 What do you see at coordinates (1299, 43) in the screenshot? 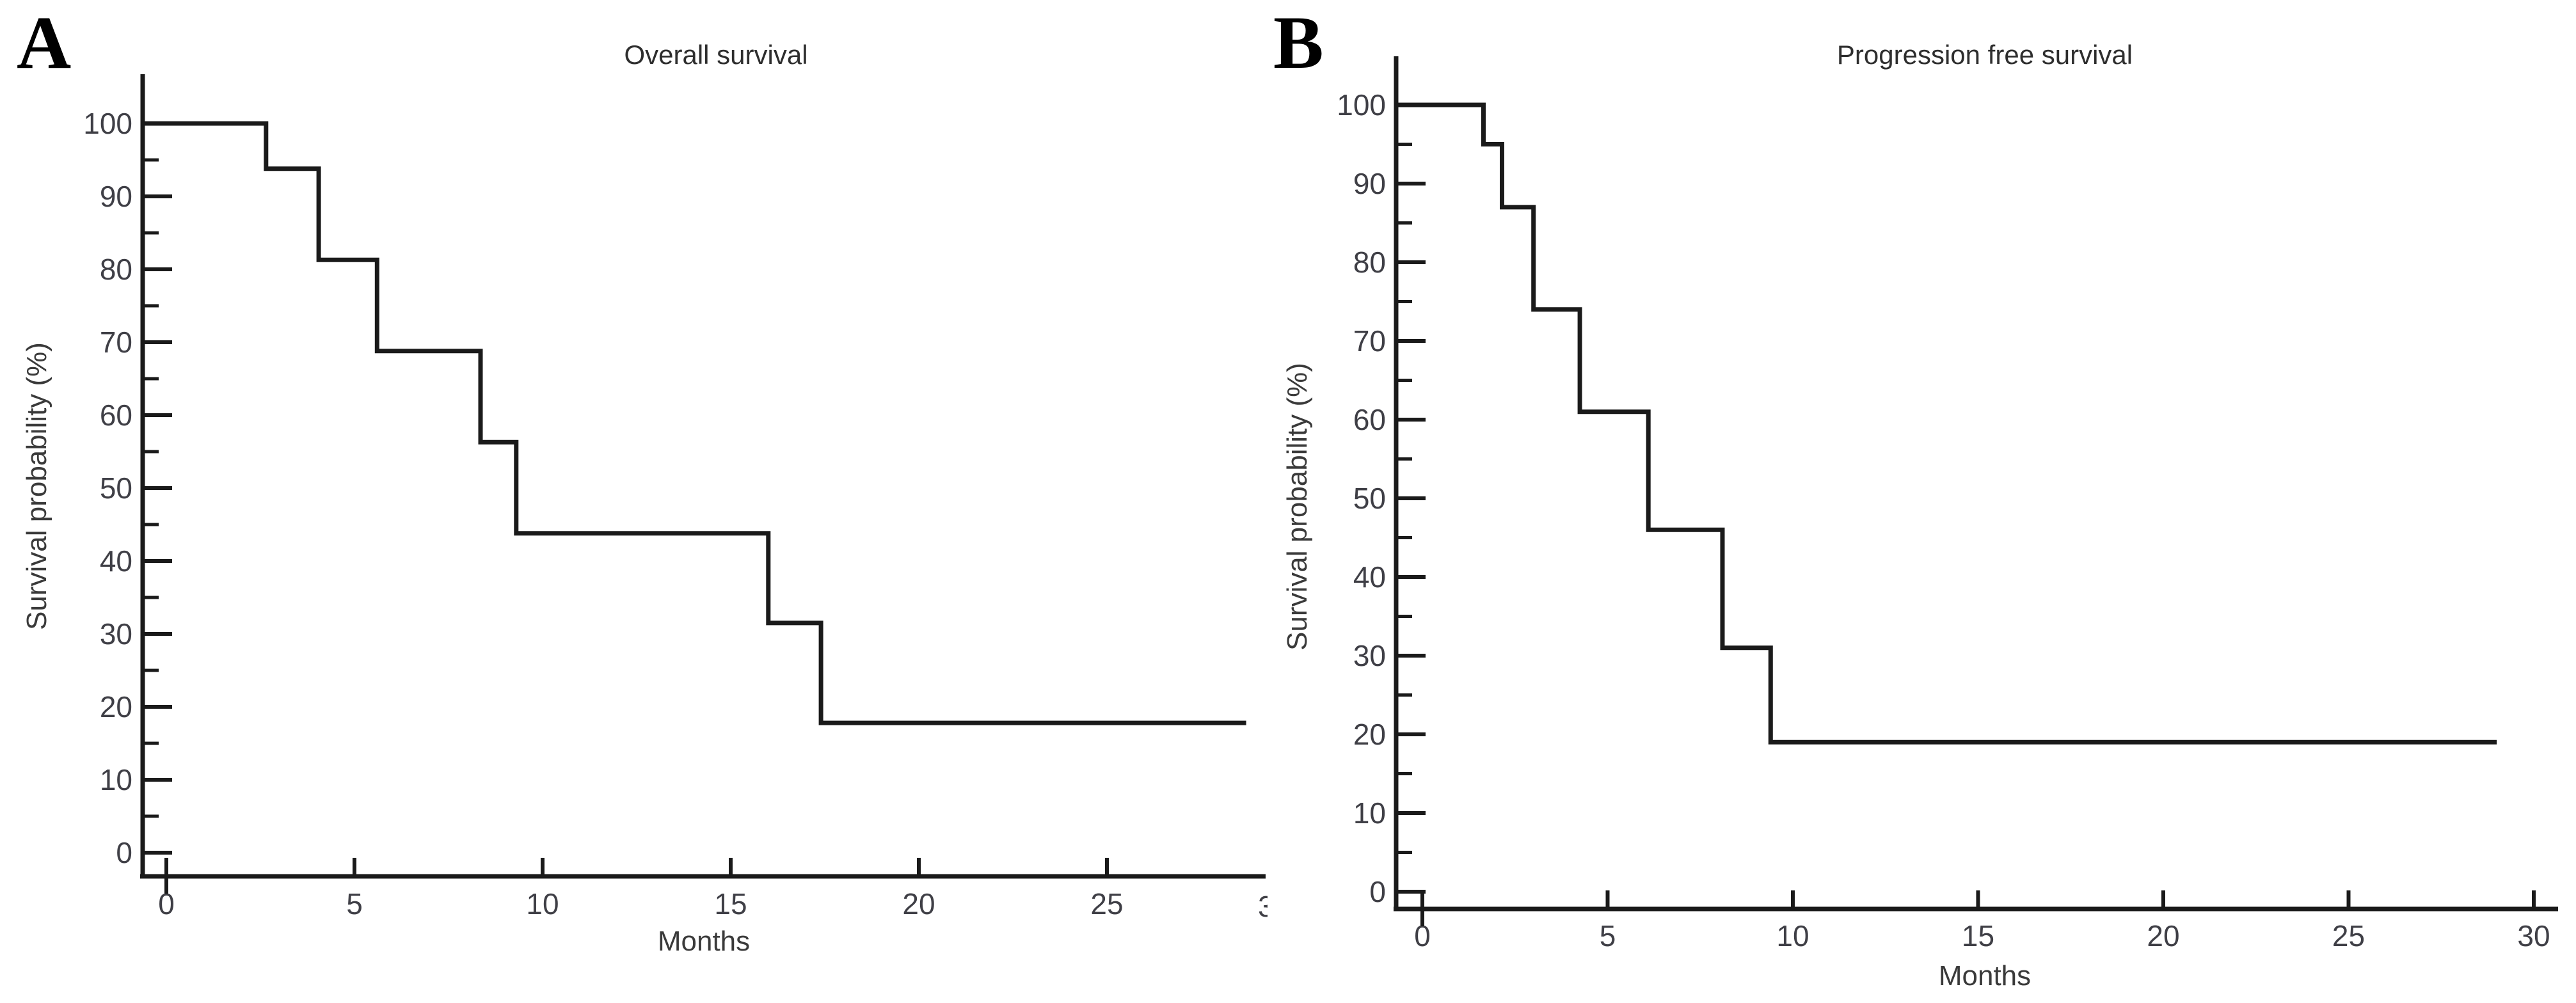
I see `panel-letter-b: B` at bounding box center [1299, 43].